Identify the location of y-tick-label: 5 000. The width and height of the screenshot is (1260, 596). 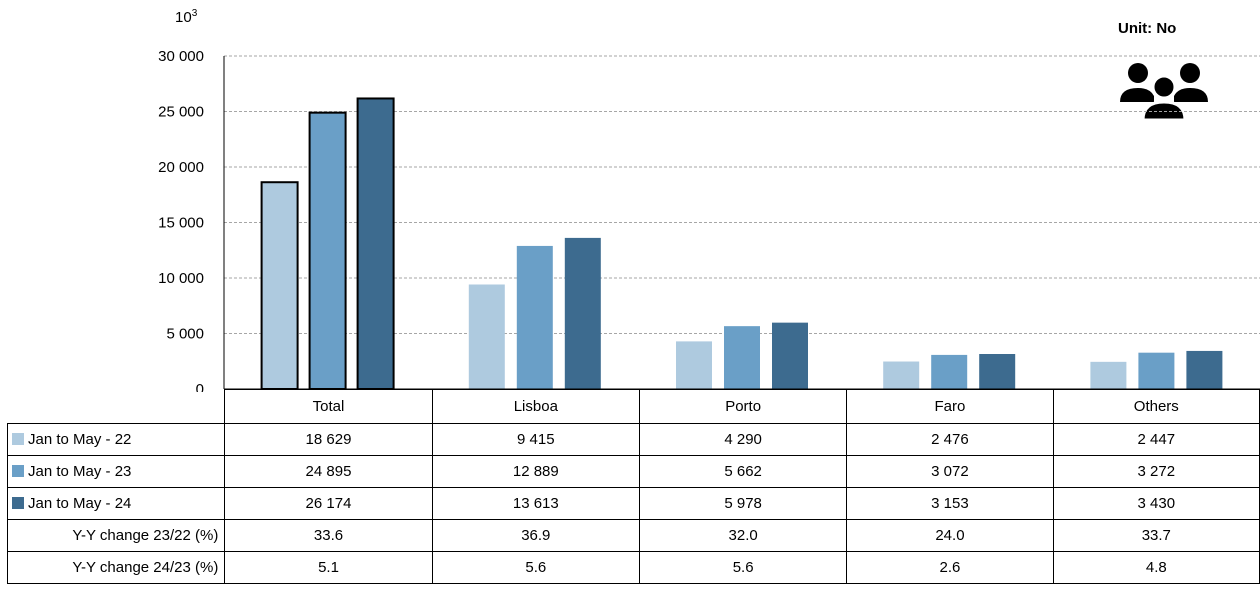
(185, 334).